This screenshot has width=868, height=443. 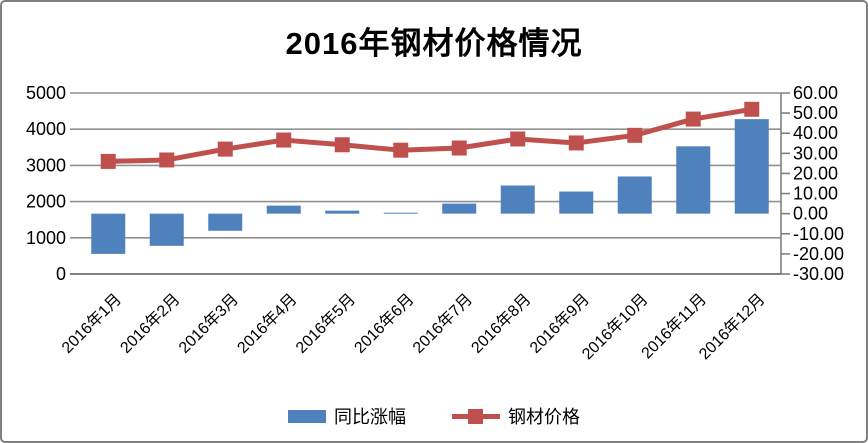 I want to click on bar-2016年3月, so click(x=225, y=222).